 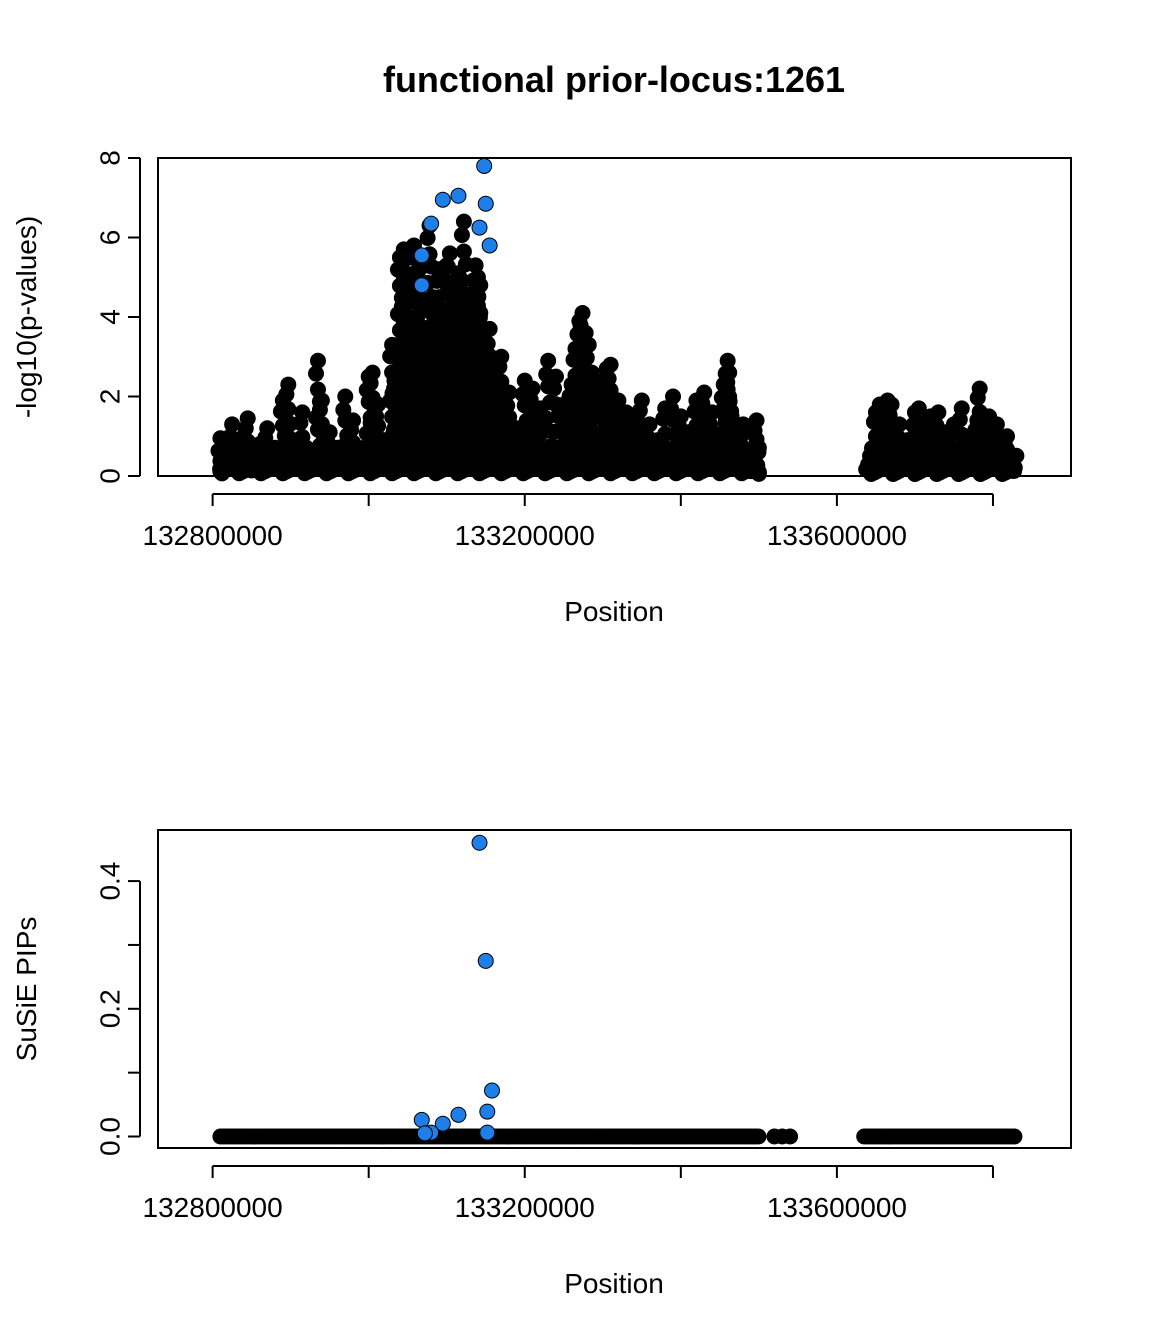 I want to click on bottom-x-tick-label: 133200000, so click(x=525, y=1207).